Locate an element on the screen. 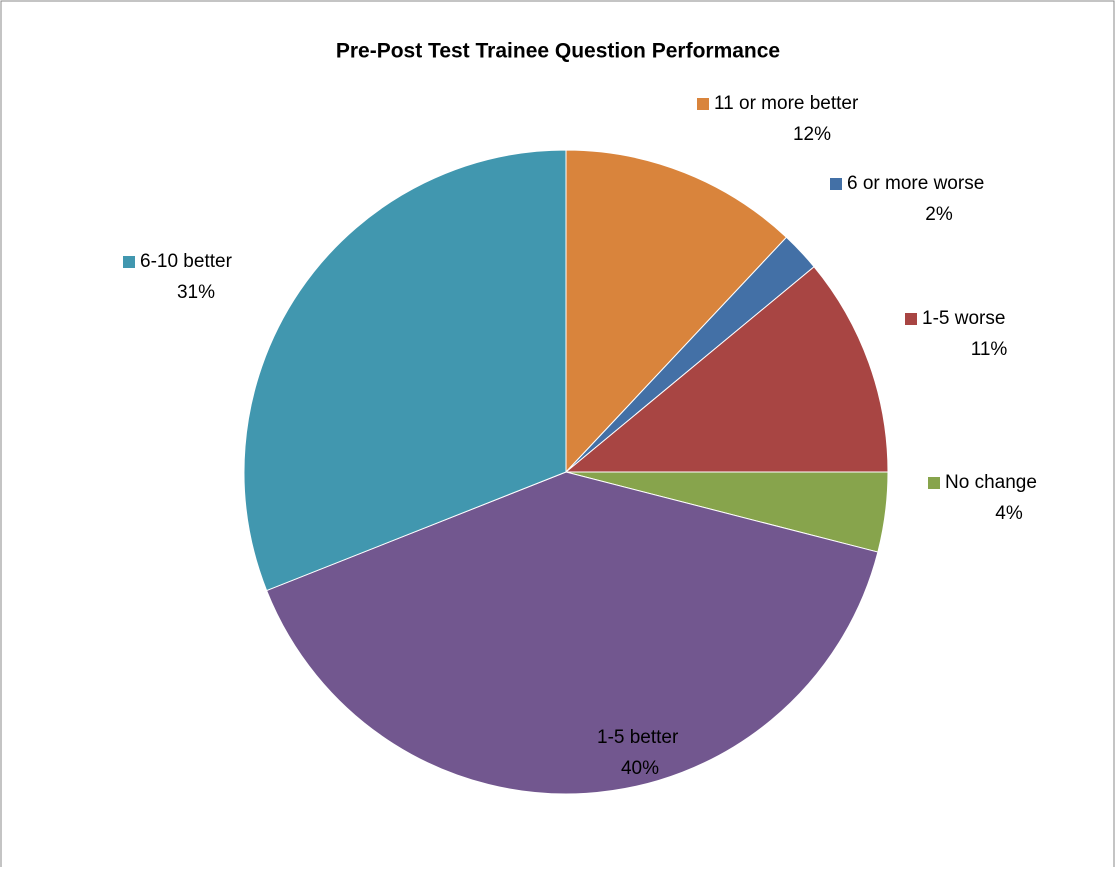  slice-label: 6-10 better is located at coordinates (186, 261).